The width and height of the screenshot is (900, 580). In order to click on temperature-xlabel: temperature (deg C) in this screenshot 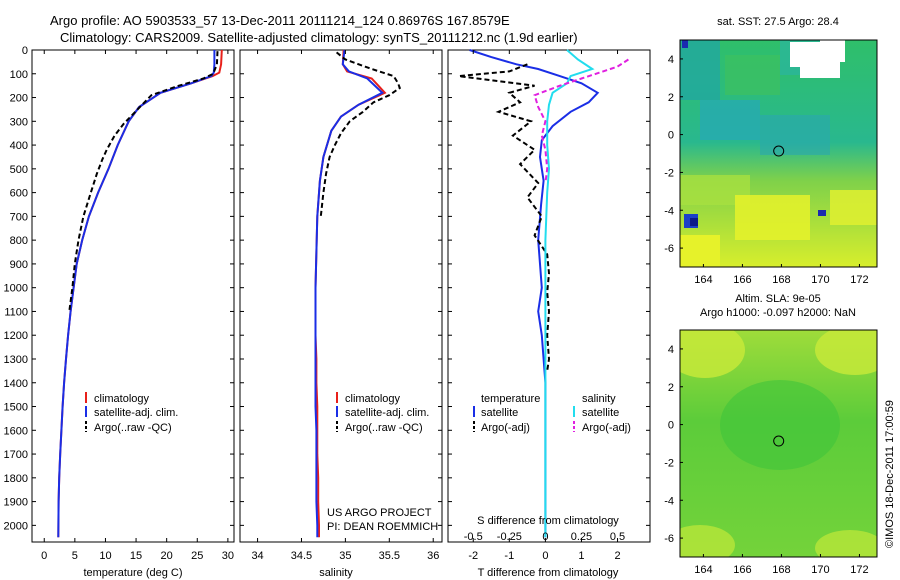, I will do `click(132, 573)`.